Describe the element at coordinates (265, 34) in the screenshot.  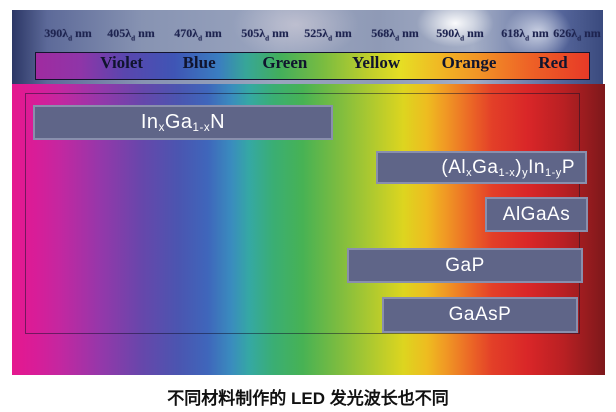
I see `wavelength-label-505: 505λd nm` at that location.